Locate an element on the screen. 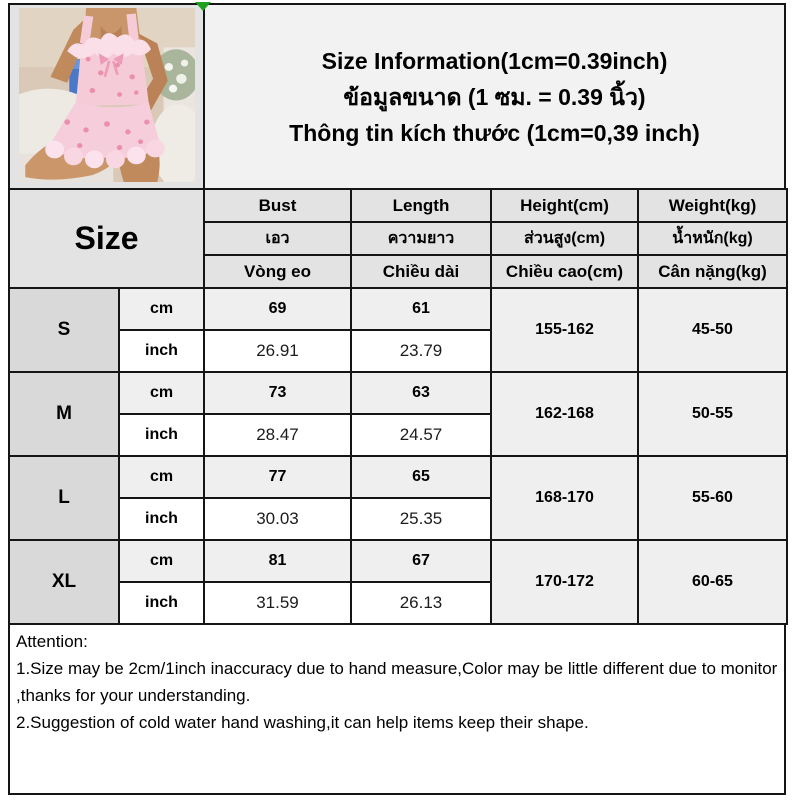  cell-m-height: 162-168 is located at coordinates (564, 414).